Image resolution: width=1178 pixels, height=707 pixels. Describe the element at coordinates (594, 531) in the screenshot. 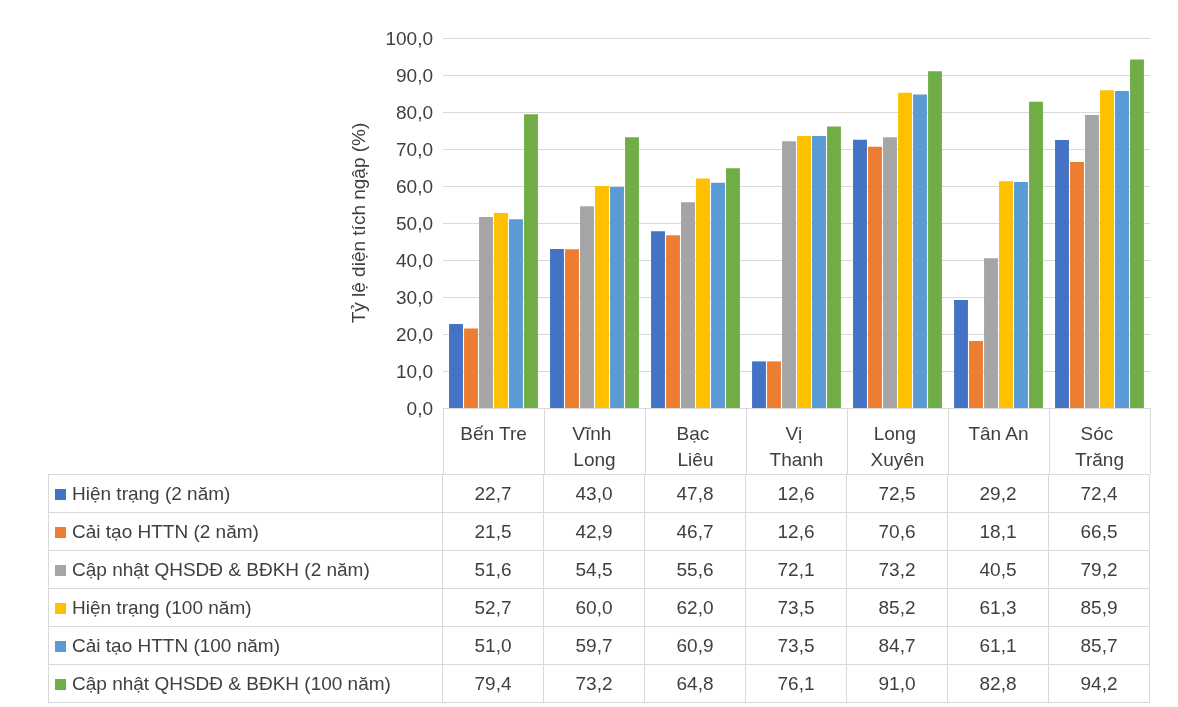

I see `data-label: 42,9` at that location.